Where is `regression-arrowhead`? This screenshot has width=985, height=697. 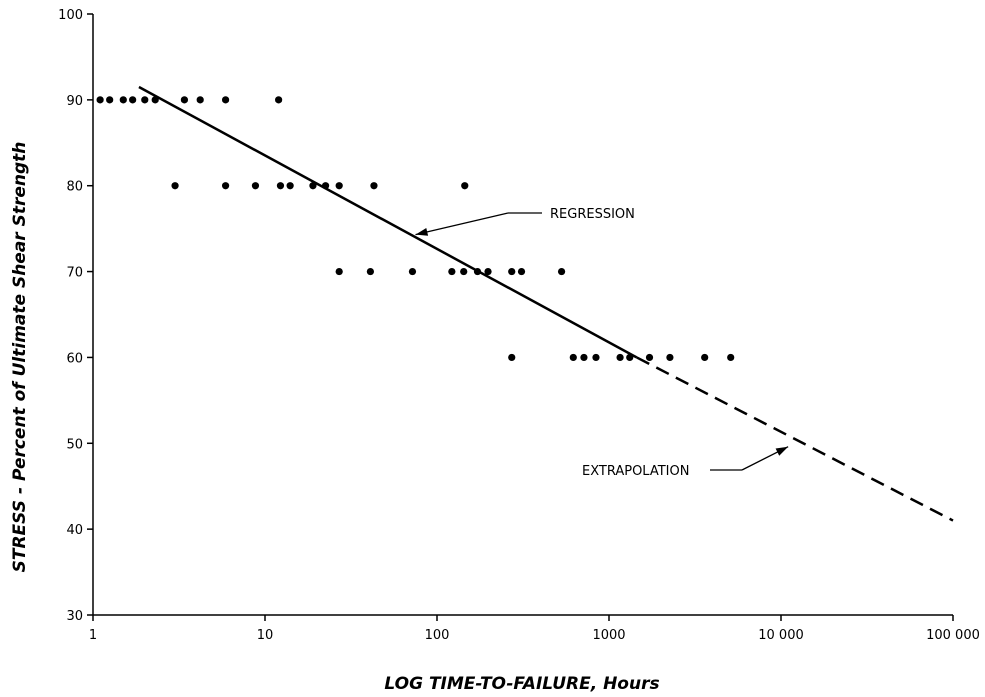
regression-arrowhead is located at coordinates (422, 232).